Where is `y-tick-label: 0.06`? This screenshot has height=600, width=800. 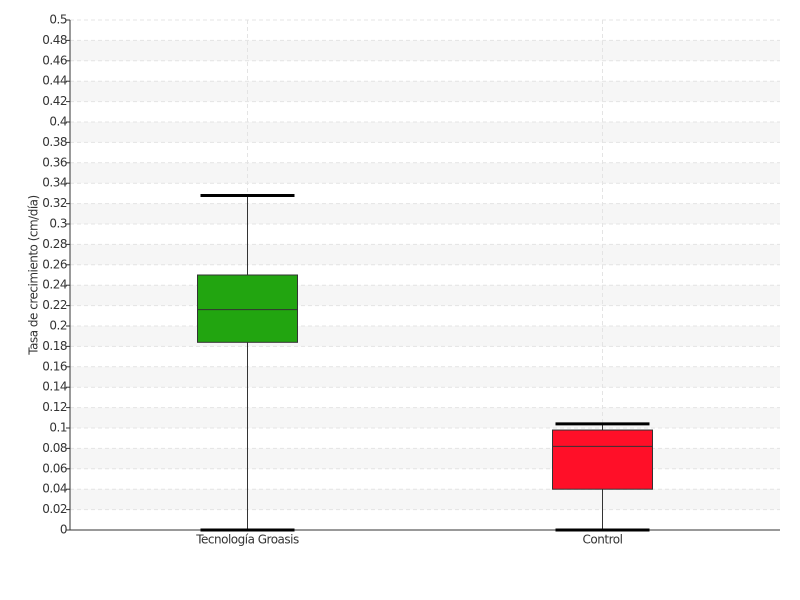
y-tick-label: 0.06 is located at coordinates (54, 468).